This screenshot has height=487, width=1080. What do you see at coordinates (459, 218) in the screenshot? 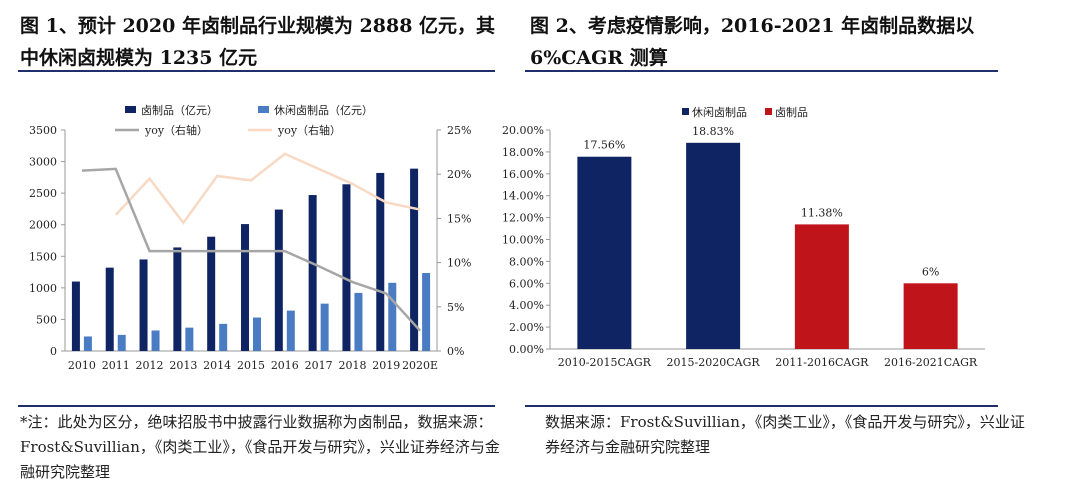
I see `right-axis-tick-label: 15%` at bounding box center [459, 218].